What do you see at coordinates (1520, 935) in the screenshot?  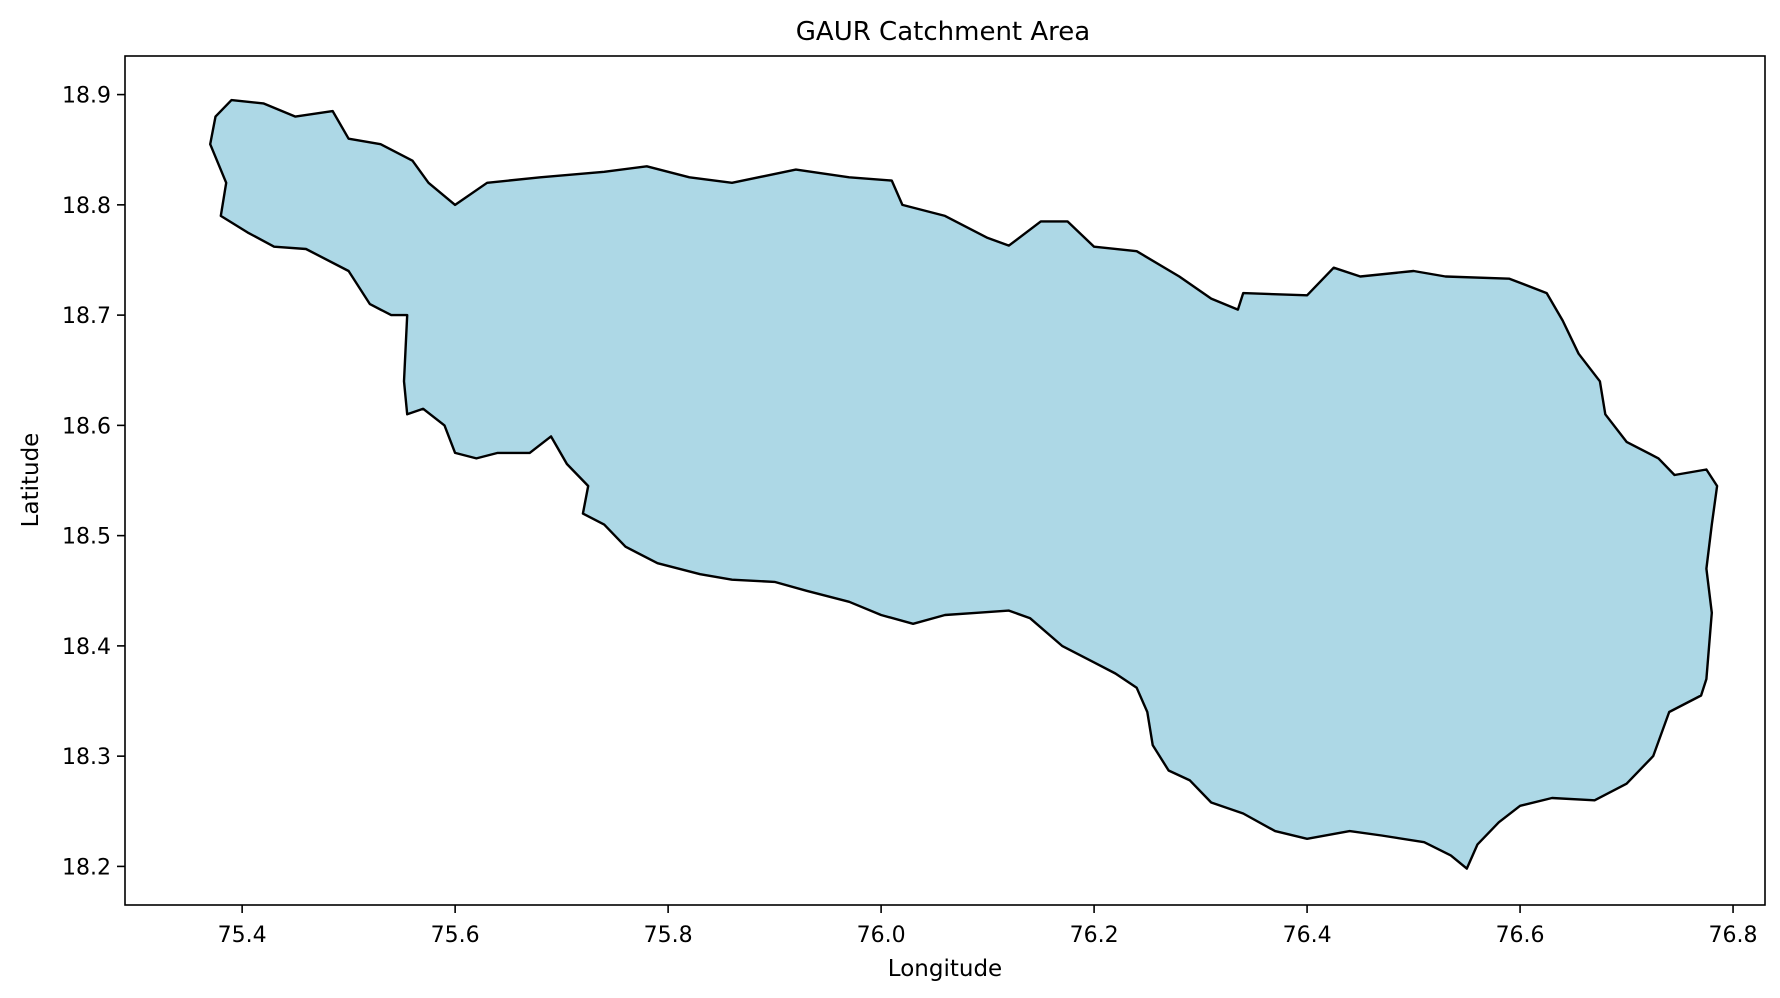 I see `x-tick-label: 76.6` at bounding box center [1520, 935].